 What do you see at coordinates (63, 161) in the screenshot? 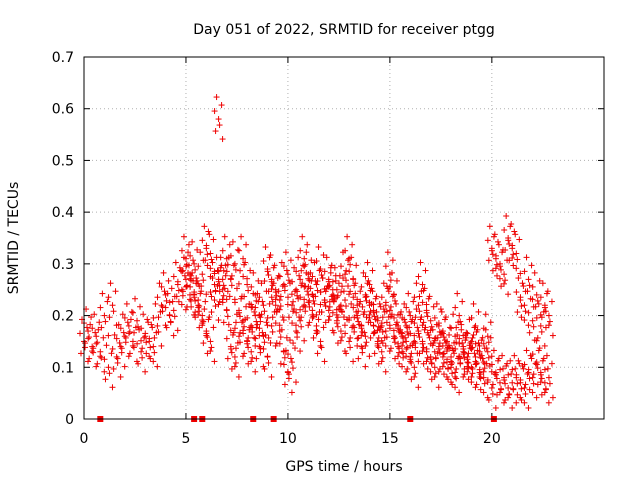
I see `y-tick-label: 0.5` at bounding box center [63, 161].